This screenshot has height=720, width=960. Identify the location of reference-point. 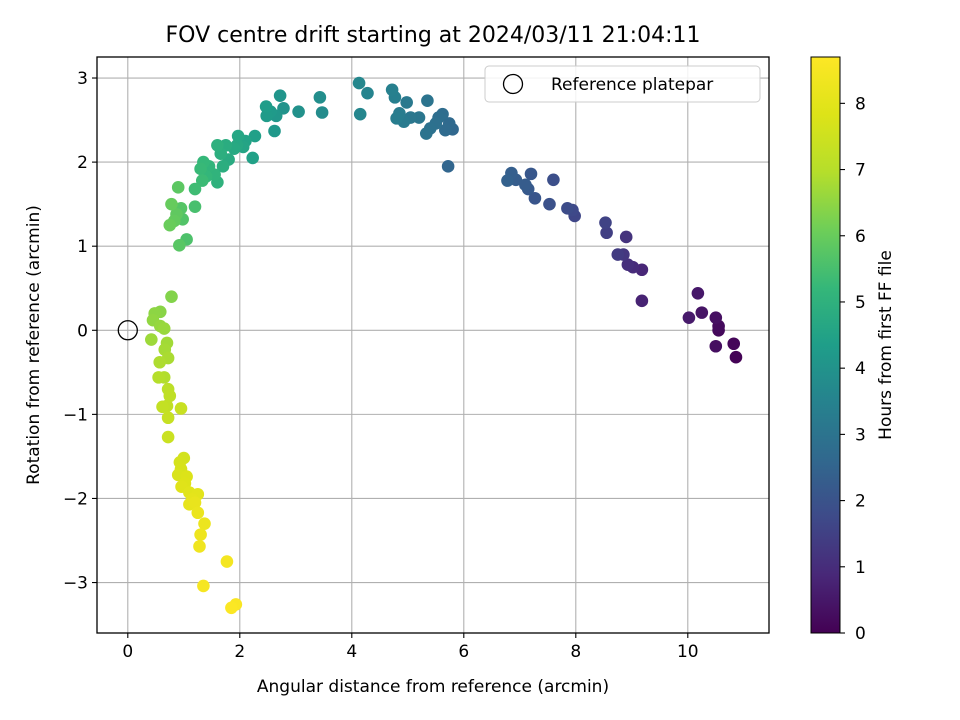
(127, 330).